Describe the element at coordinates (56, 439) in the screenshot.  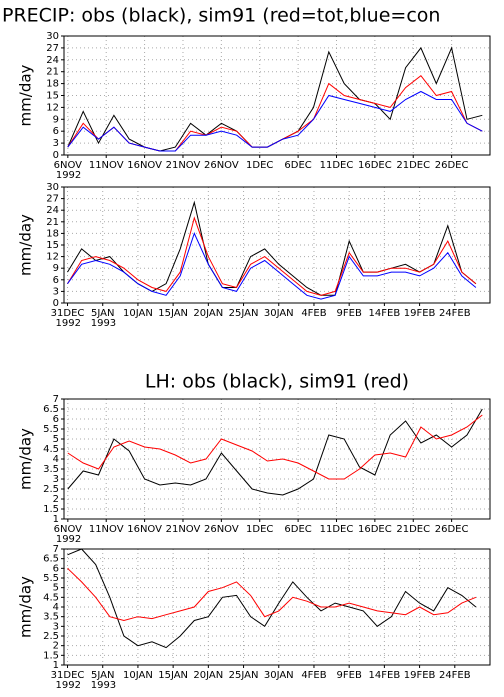
I see `y-tick-label: 5` at that location.